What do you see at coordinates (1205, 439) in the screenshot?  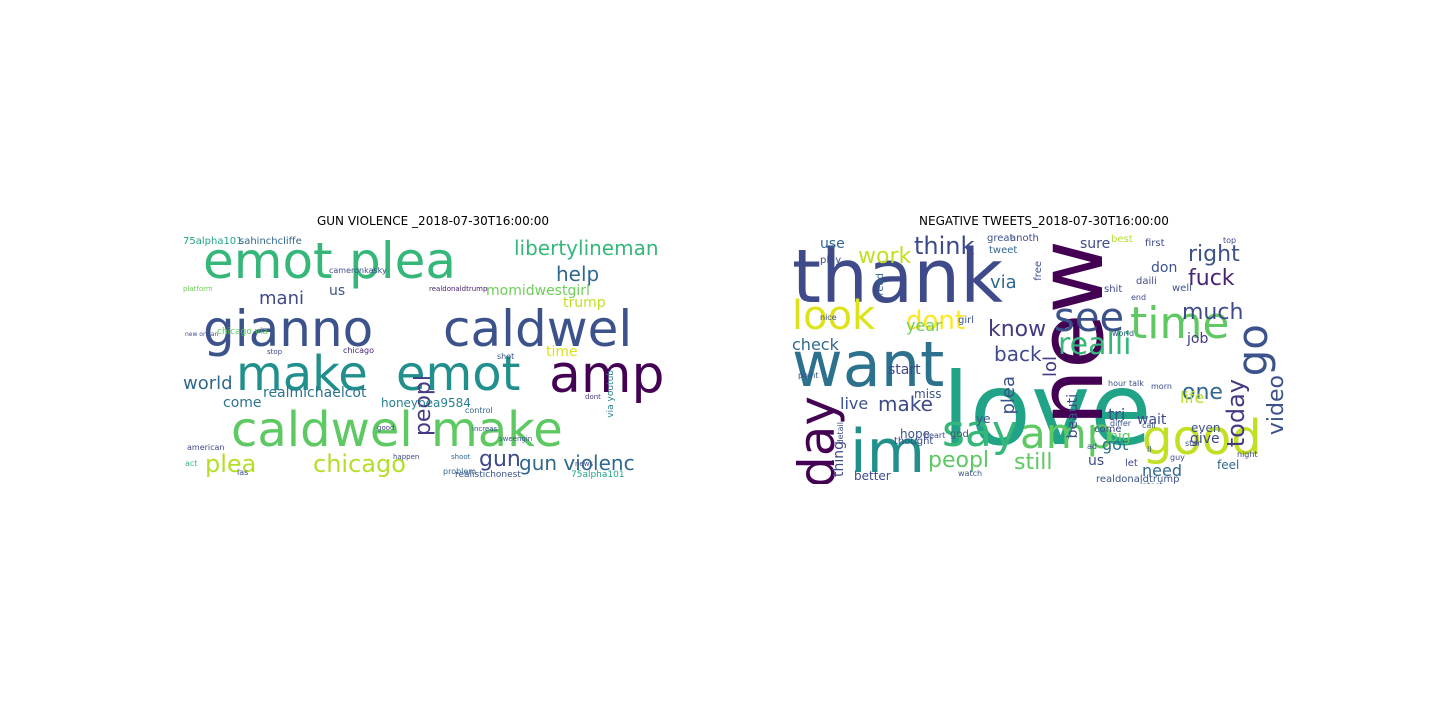 I see `cloud-word: give` at bounding box center [1205, 439].